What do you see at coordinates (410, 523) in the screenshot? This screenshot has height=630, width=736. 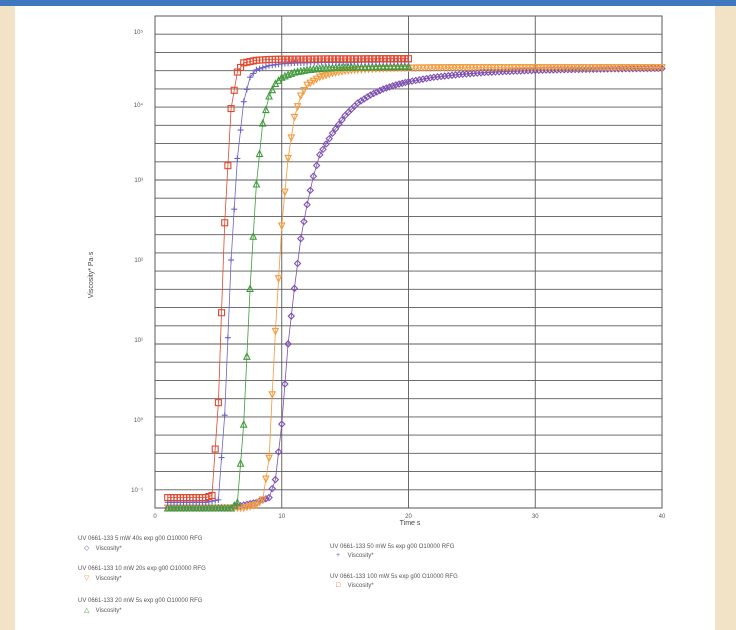 I see `x-axis-label: Time s` at bounding box center [410, 523].